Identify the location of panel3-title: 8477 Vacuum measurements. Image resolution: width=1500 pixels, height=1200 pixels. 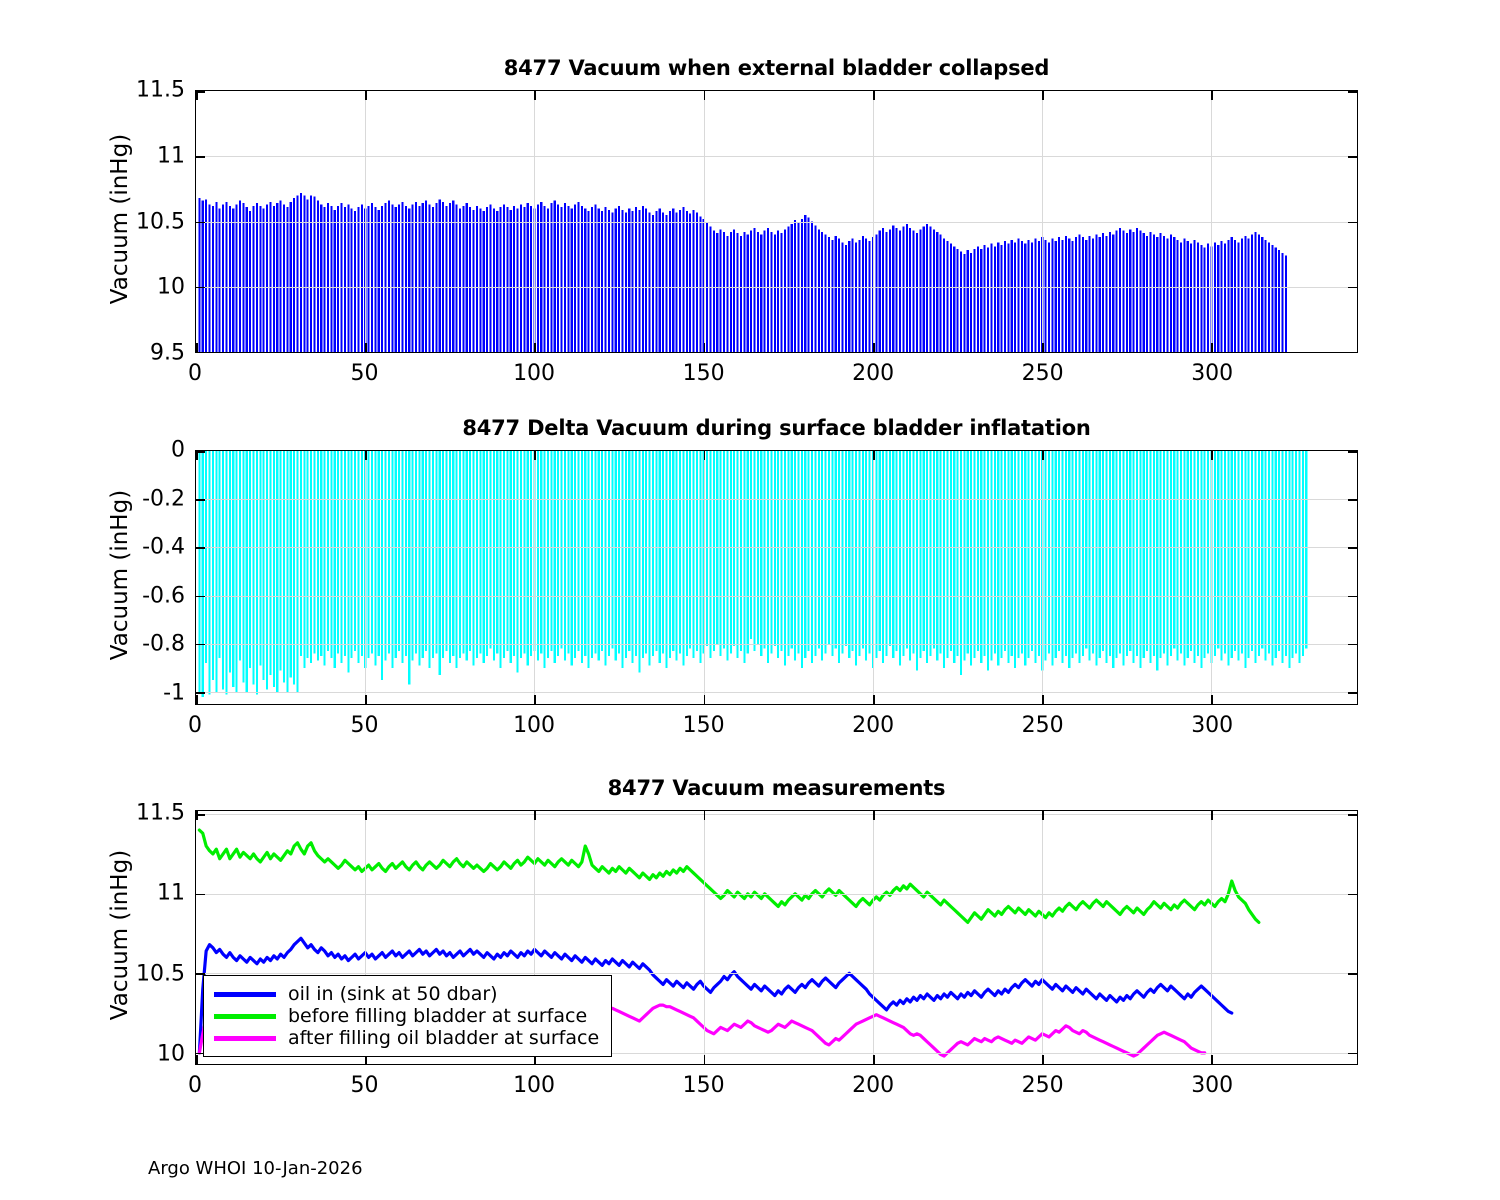
(776, 788).